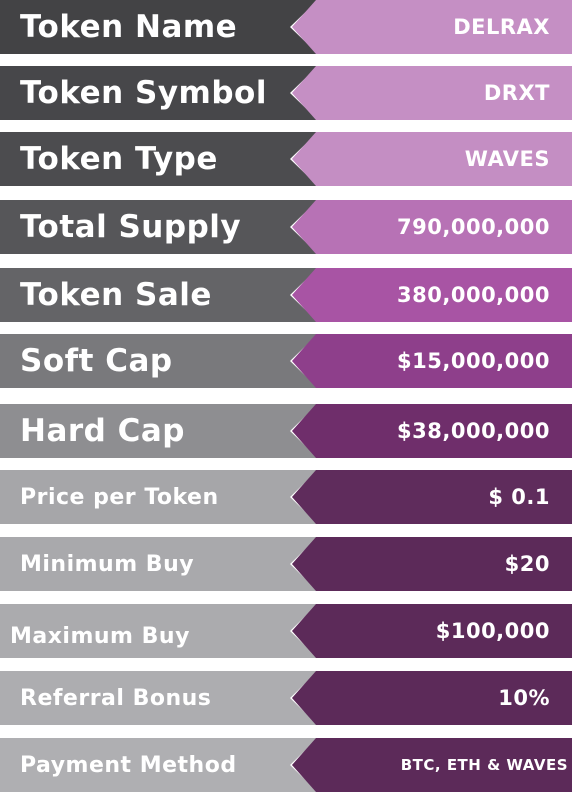  I want to click on row-value-minimum-buy: $20, so click(432, 564).